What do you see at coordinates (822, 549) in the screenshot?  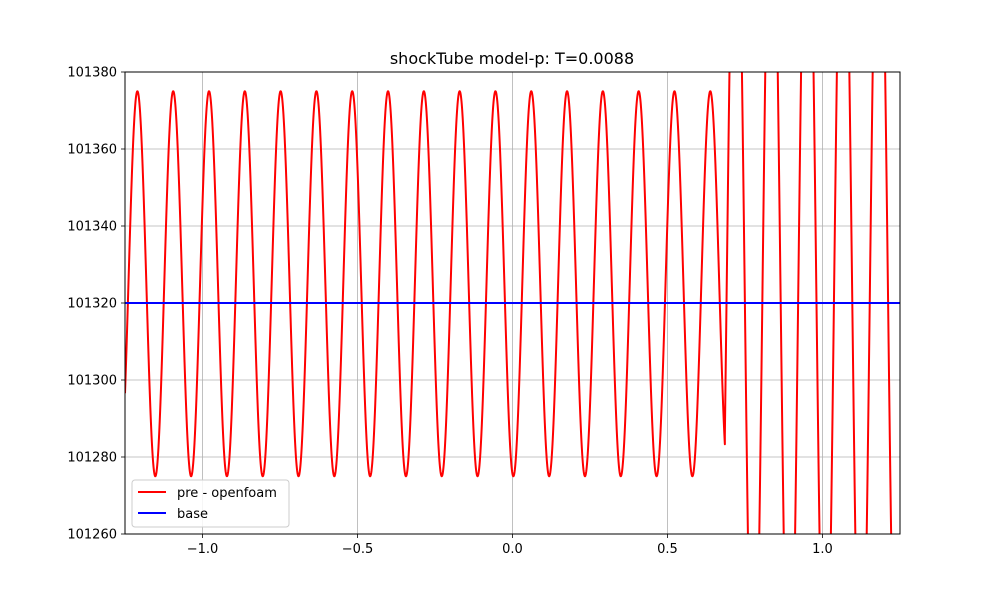 I see `x-tick-label: 1.0` at bounding box center [822, 549].